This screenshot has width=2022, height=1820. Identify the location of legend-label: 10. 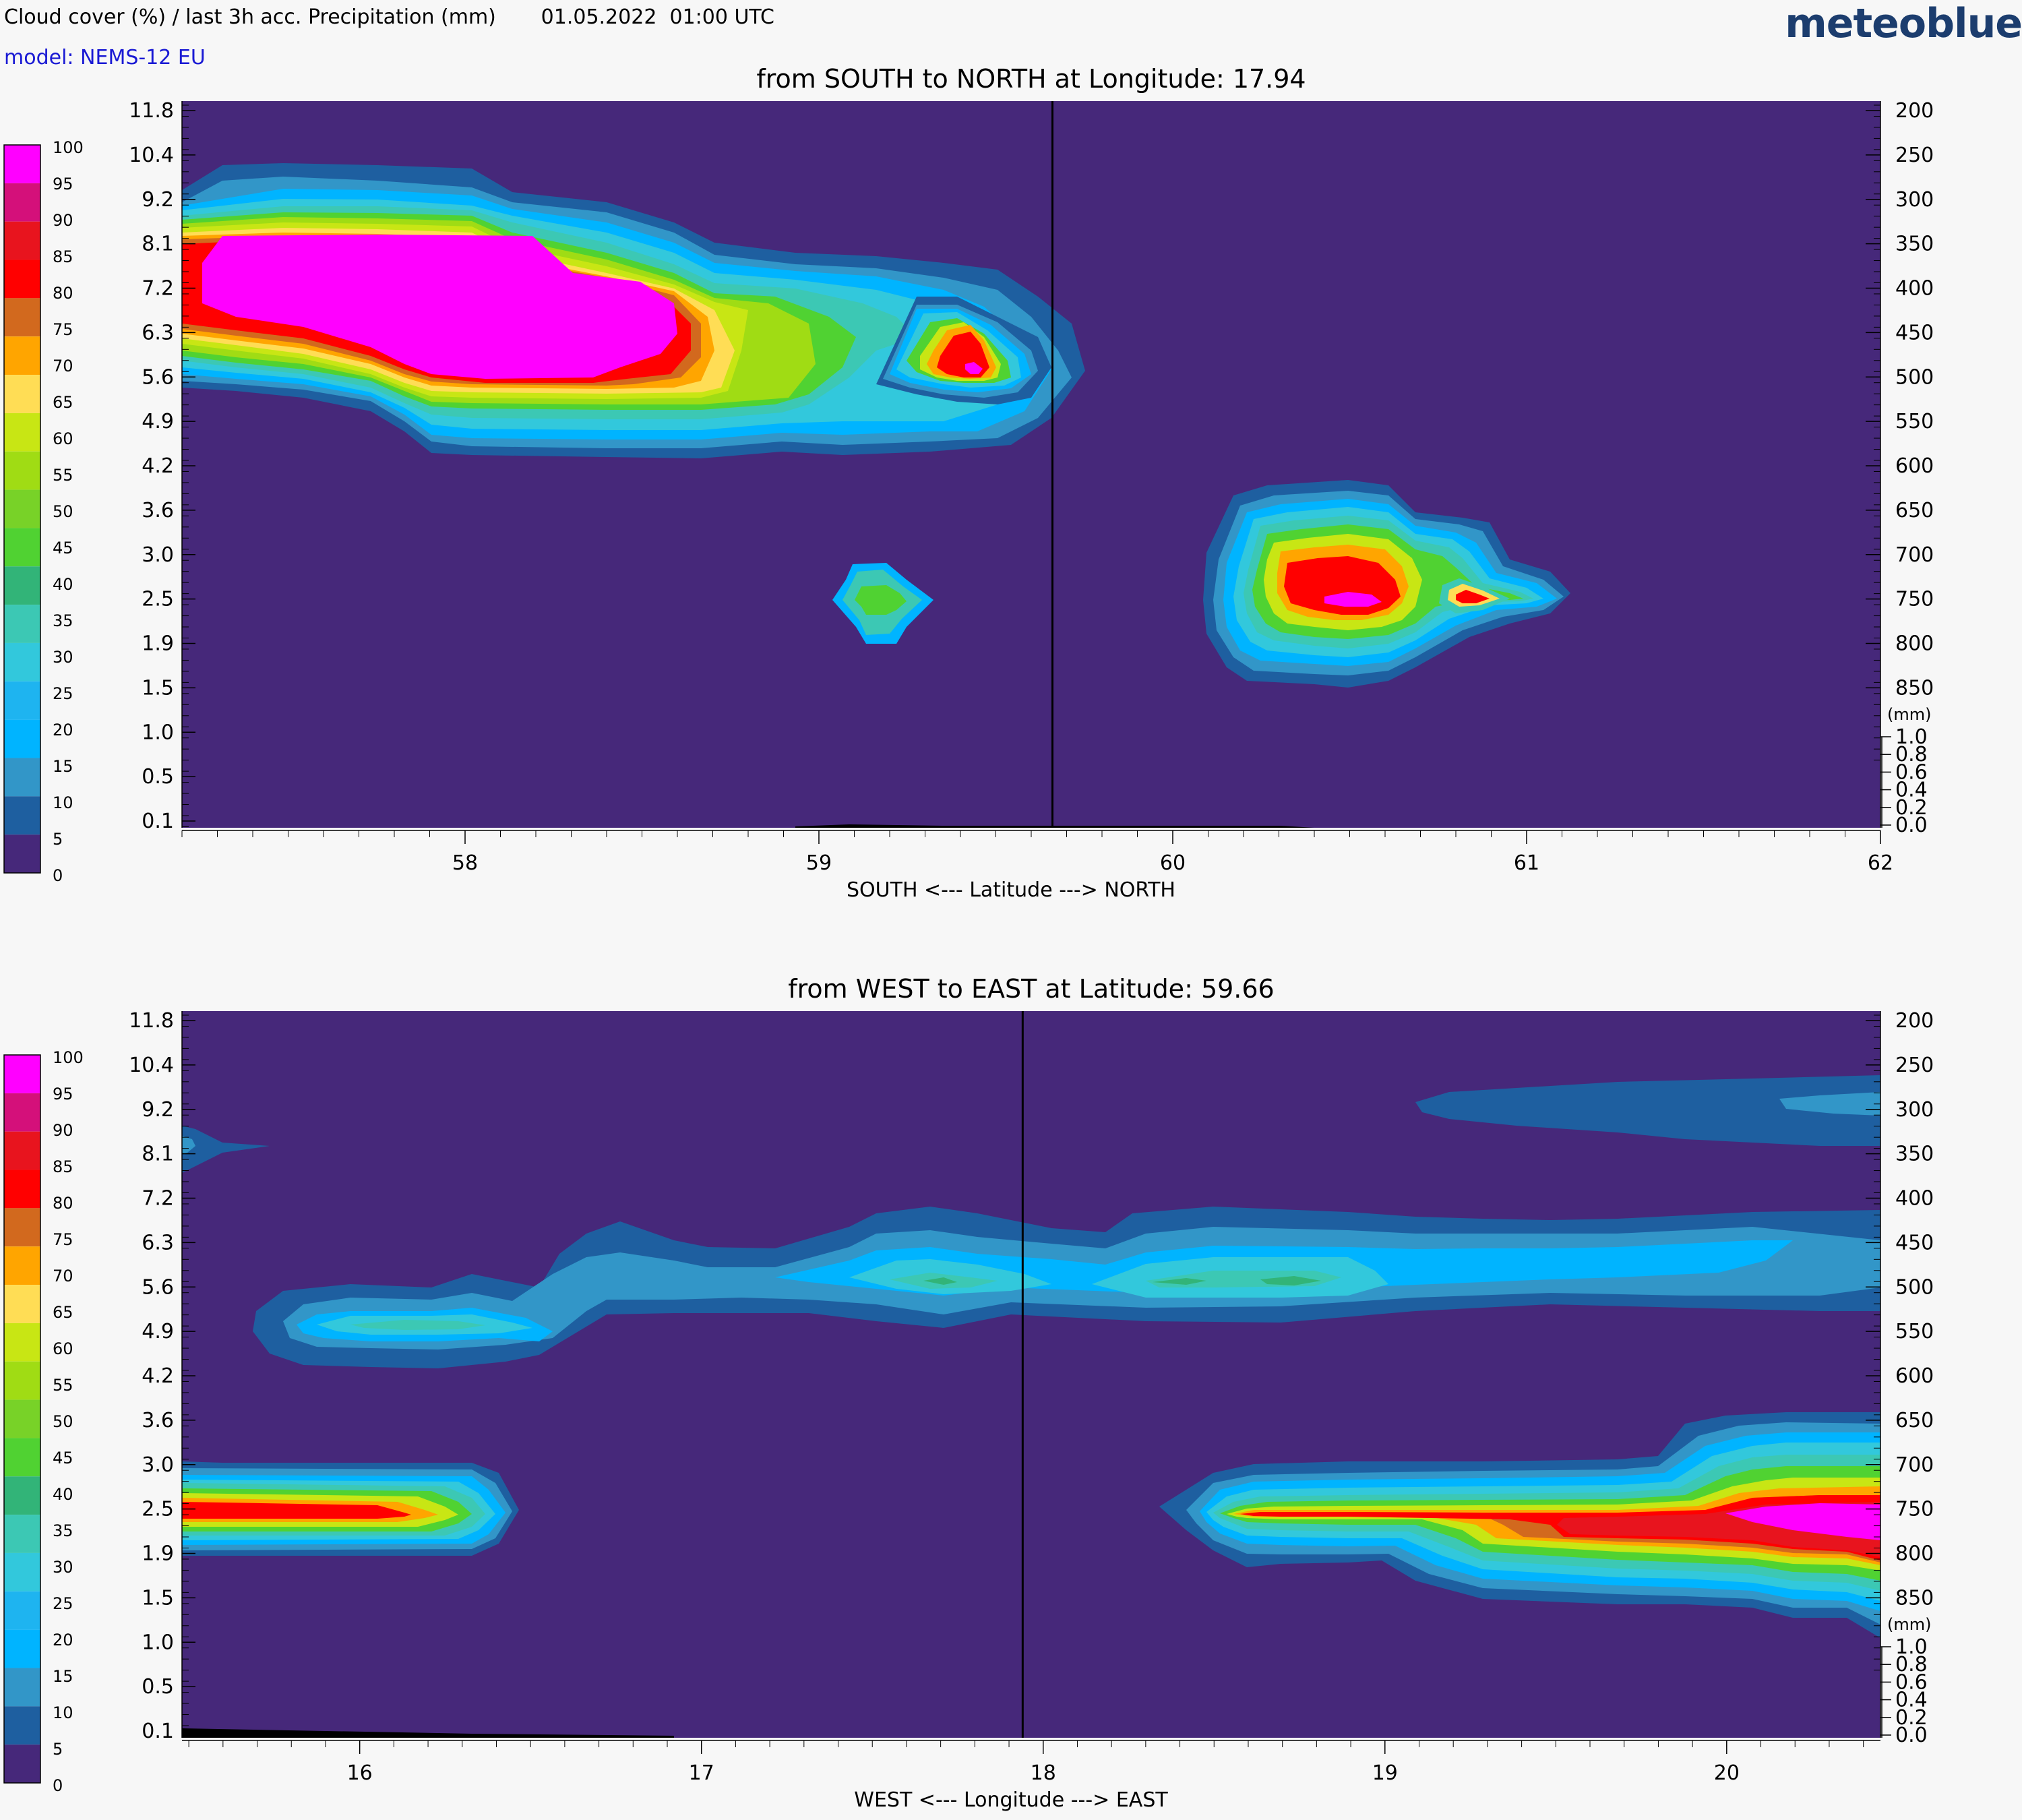
(63, 803).